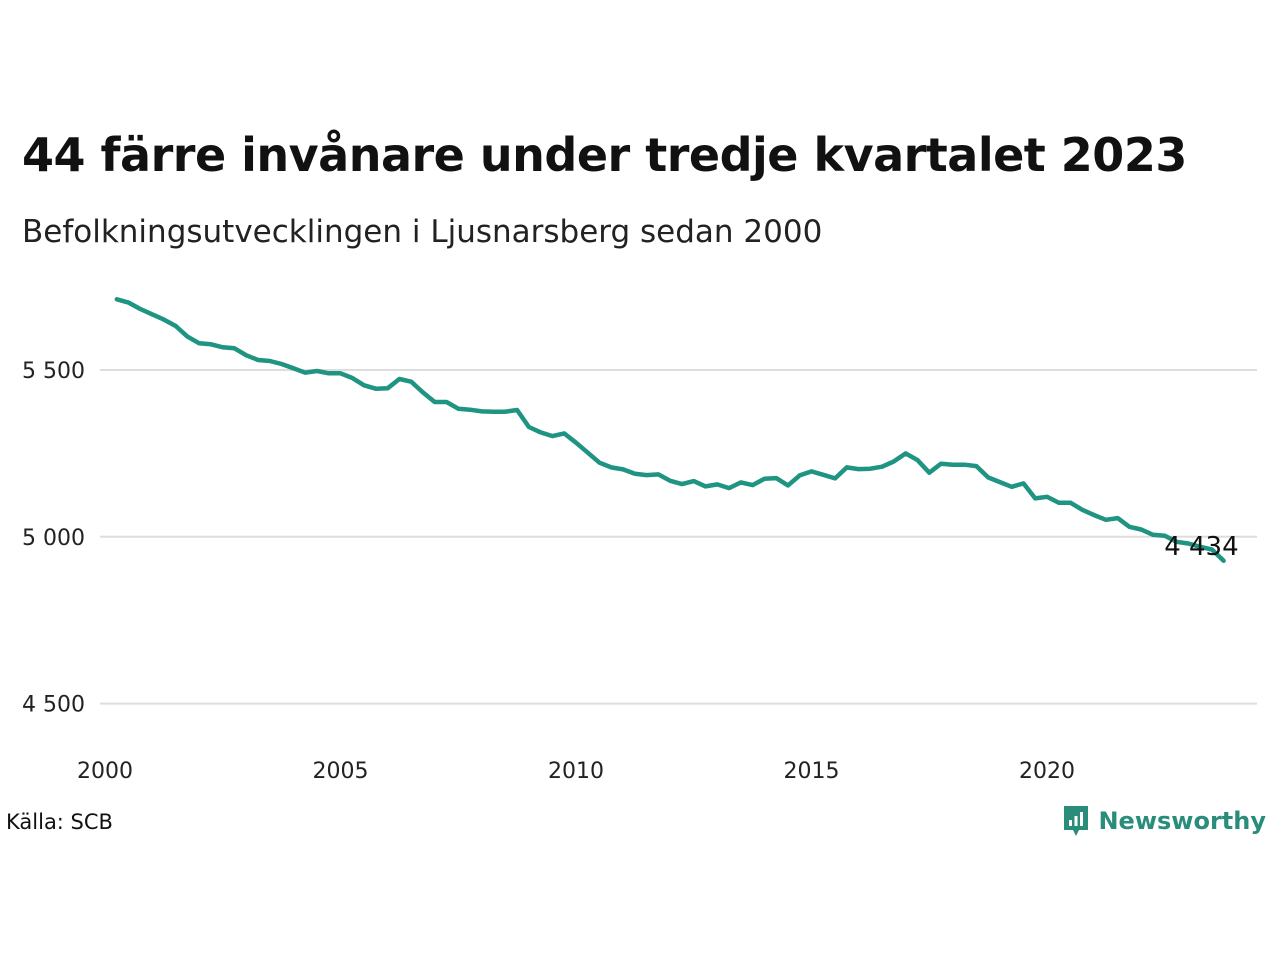  What do you see at coordinates (1047, 771) in the screenshot?
I see `x-tick-label: 2020` at bounding box center [1047, 771].